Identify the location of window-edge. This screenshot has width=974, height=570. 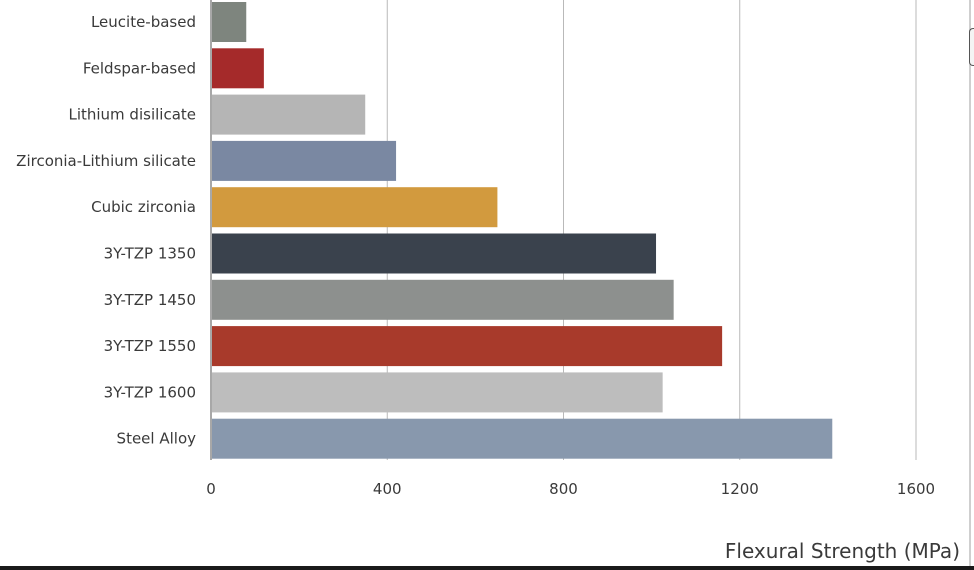
(970, 283).